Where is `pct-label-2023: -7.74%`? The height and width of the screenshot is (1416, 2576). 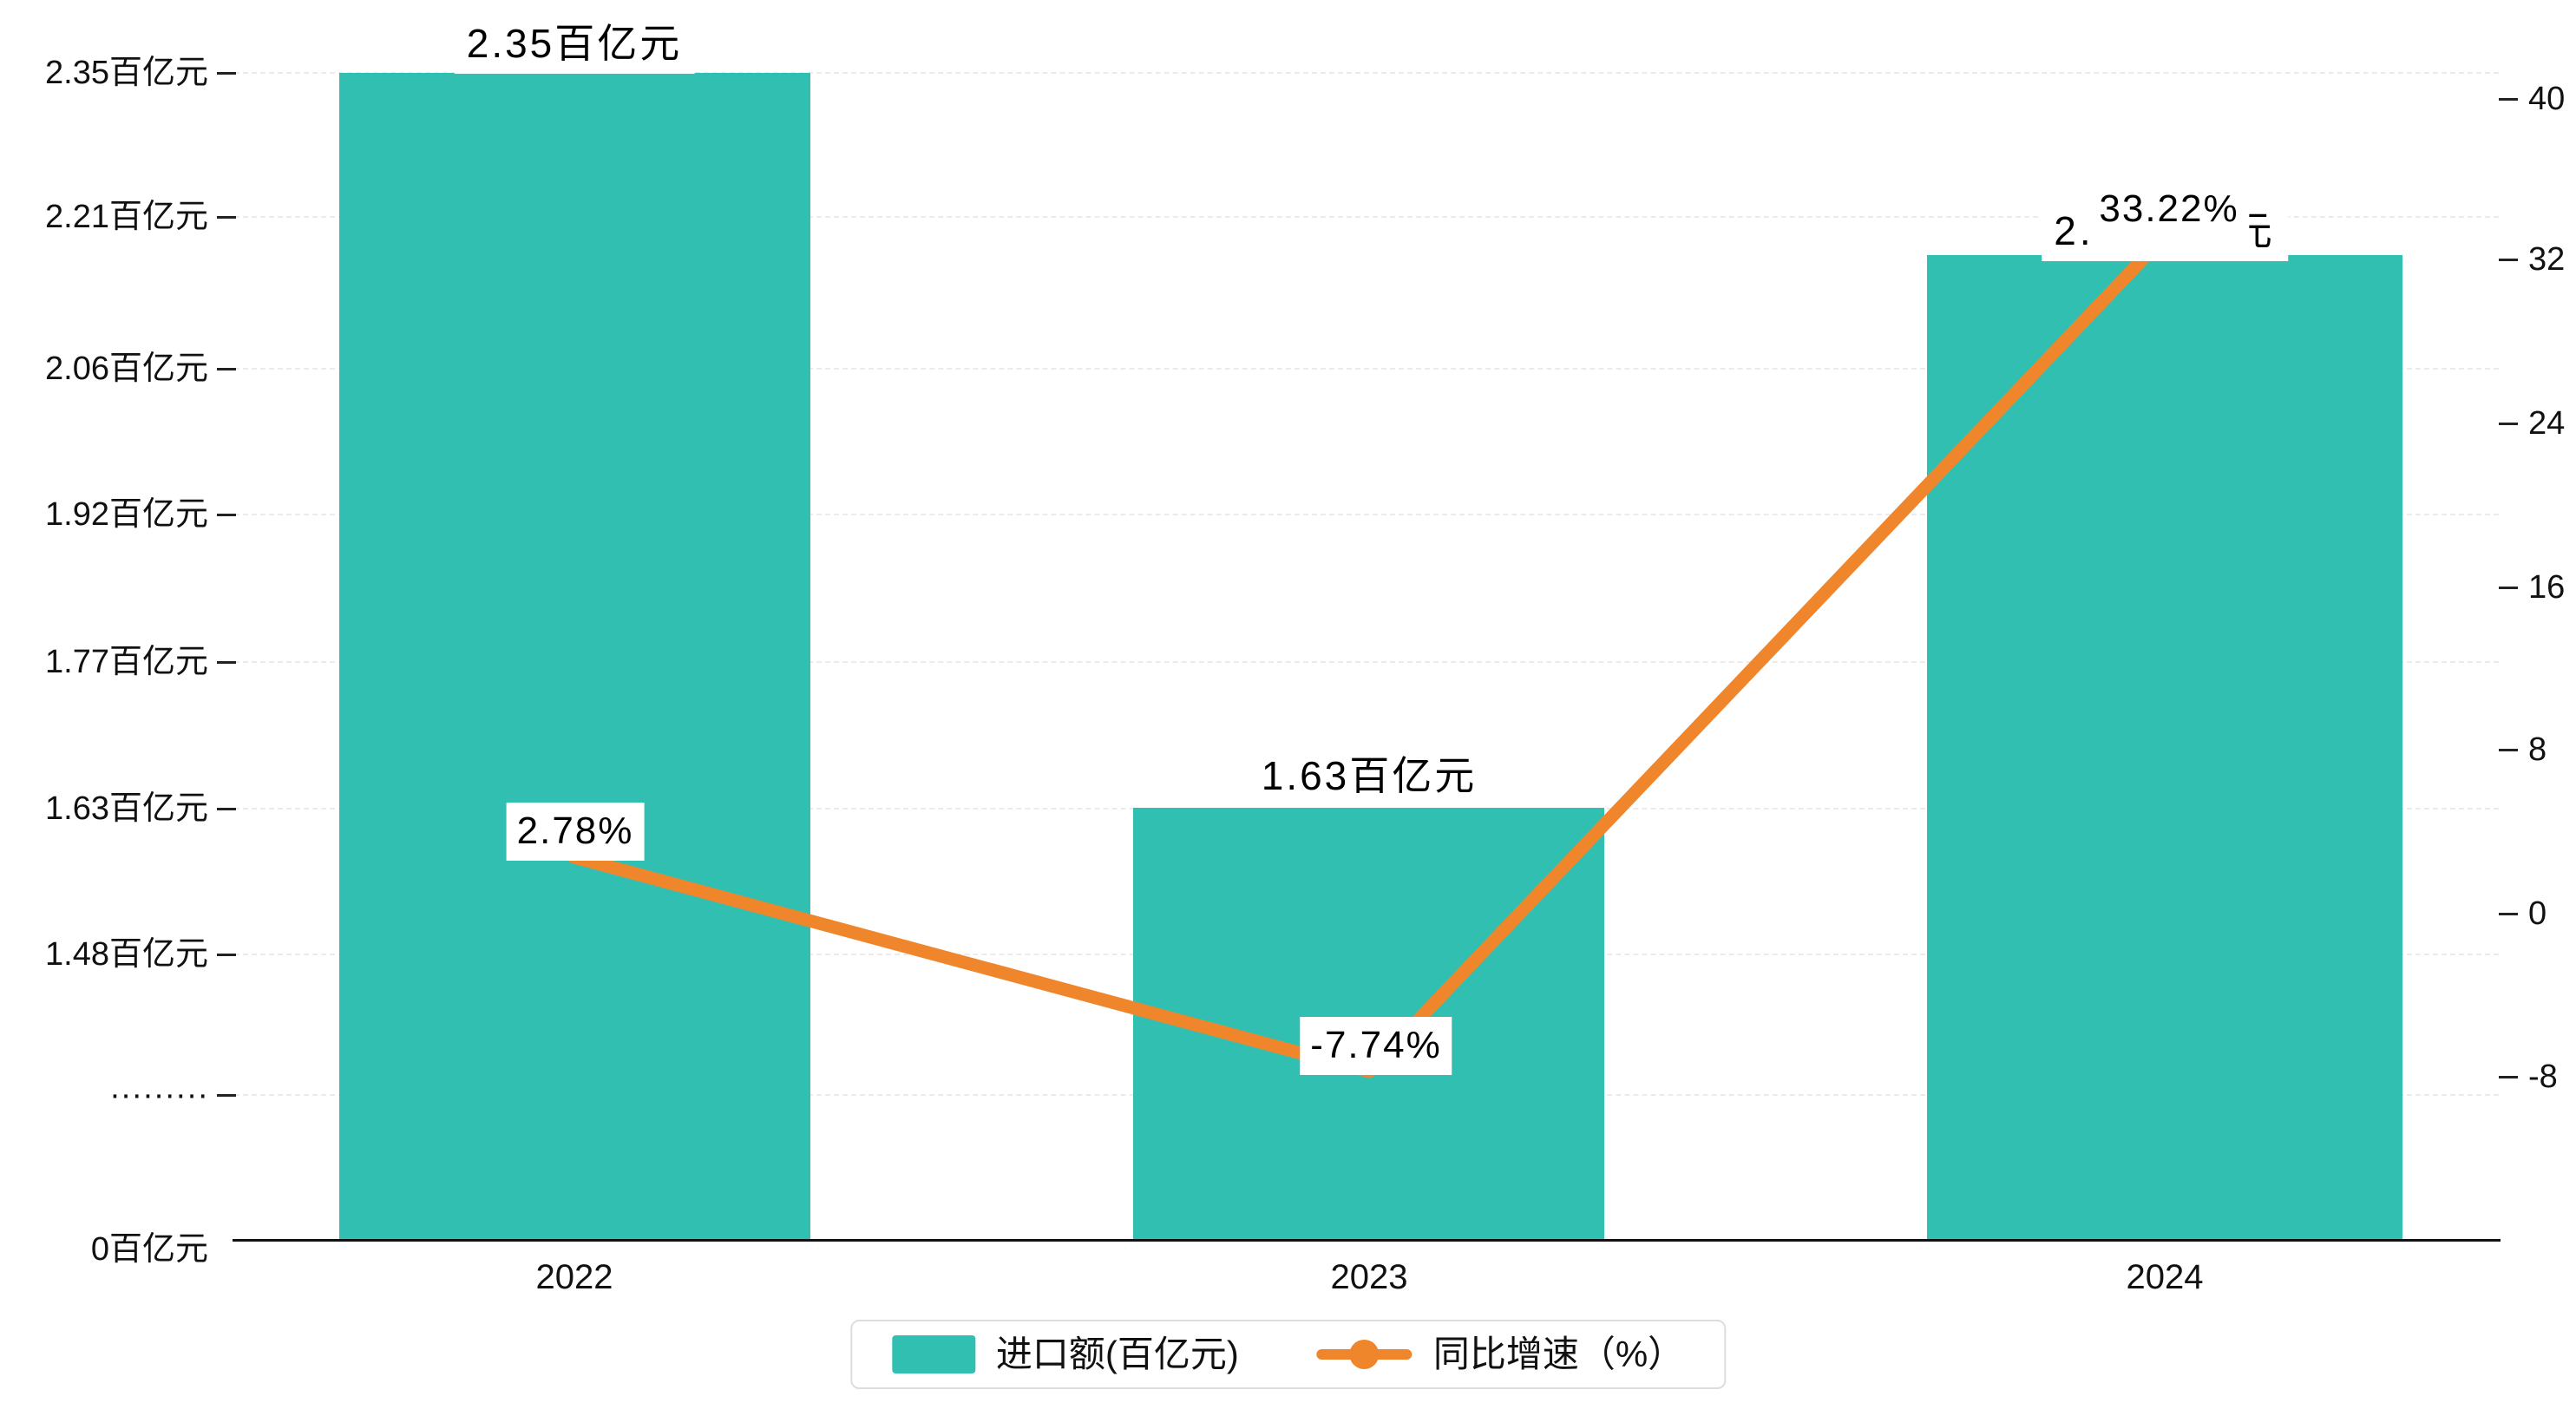 pct-label-2023: -7.74% is located at coordinates (1376, 1046).